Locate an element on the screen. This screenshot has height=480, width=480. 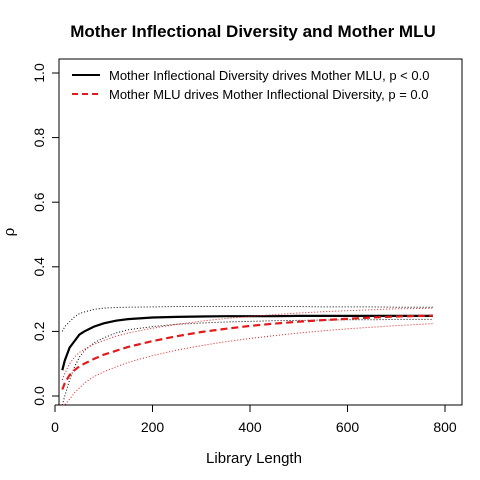
y-tick-label: 0.0 is located at coordinates (39, 396).